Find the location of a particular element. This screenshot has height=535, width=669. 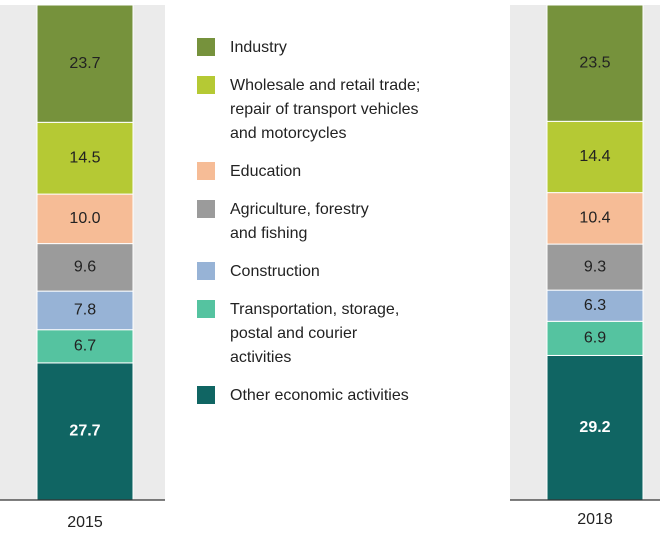

legend-label: Agriculture, forestry and fishing is located at coordinates (299, 221).